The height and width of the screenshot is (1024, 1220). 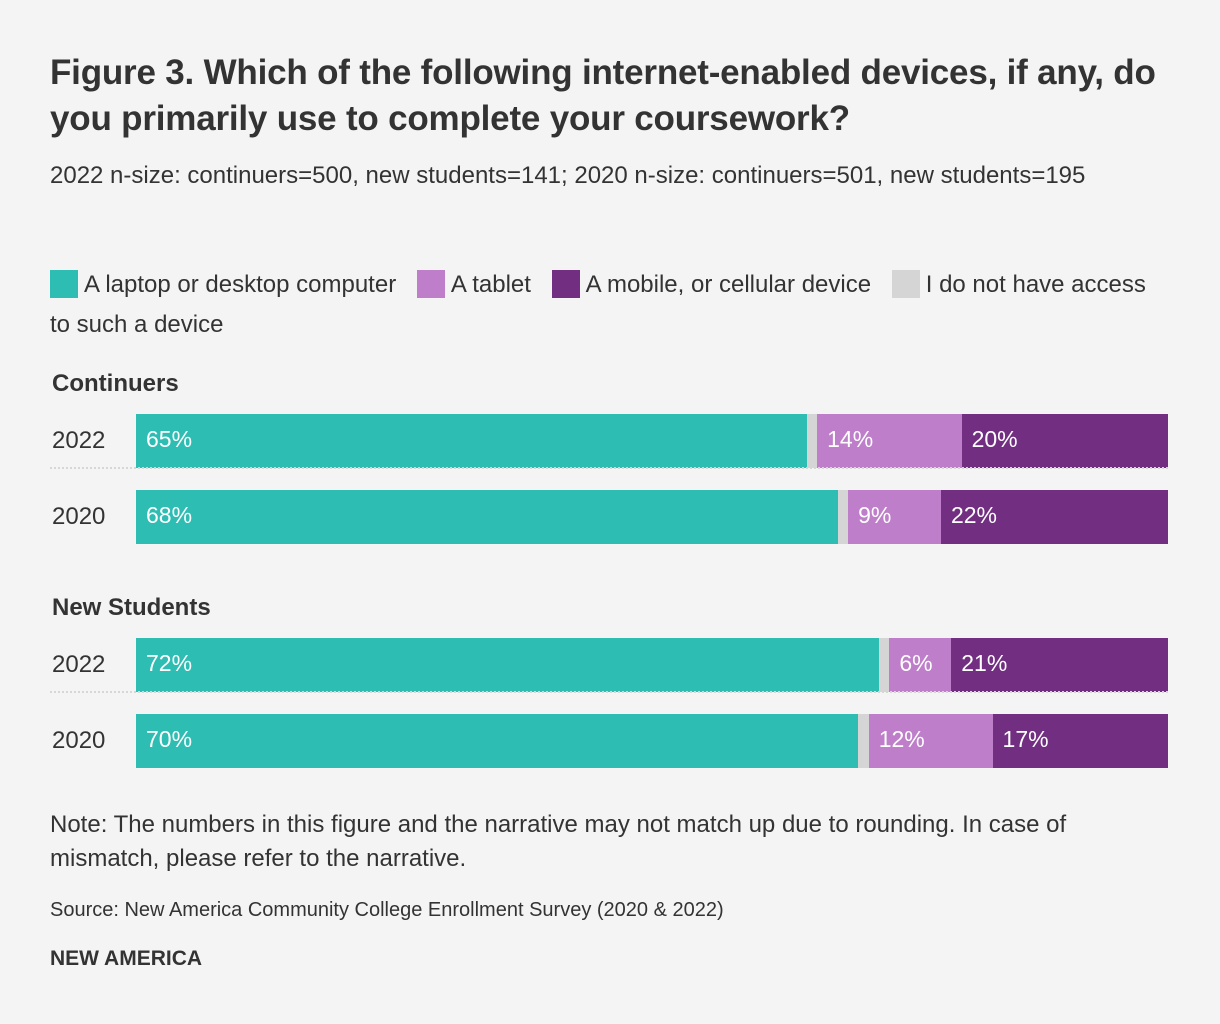 I want to click on legend-swatch-no-access, so click(x=905, y=284).